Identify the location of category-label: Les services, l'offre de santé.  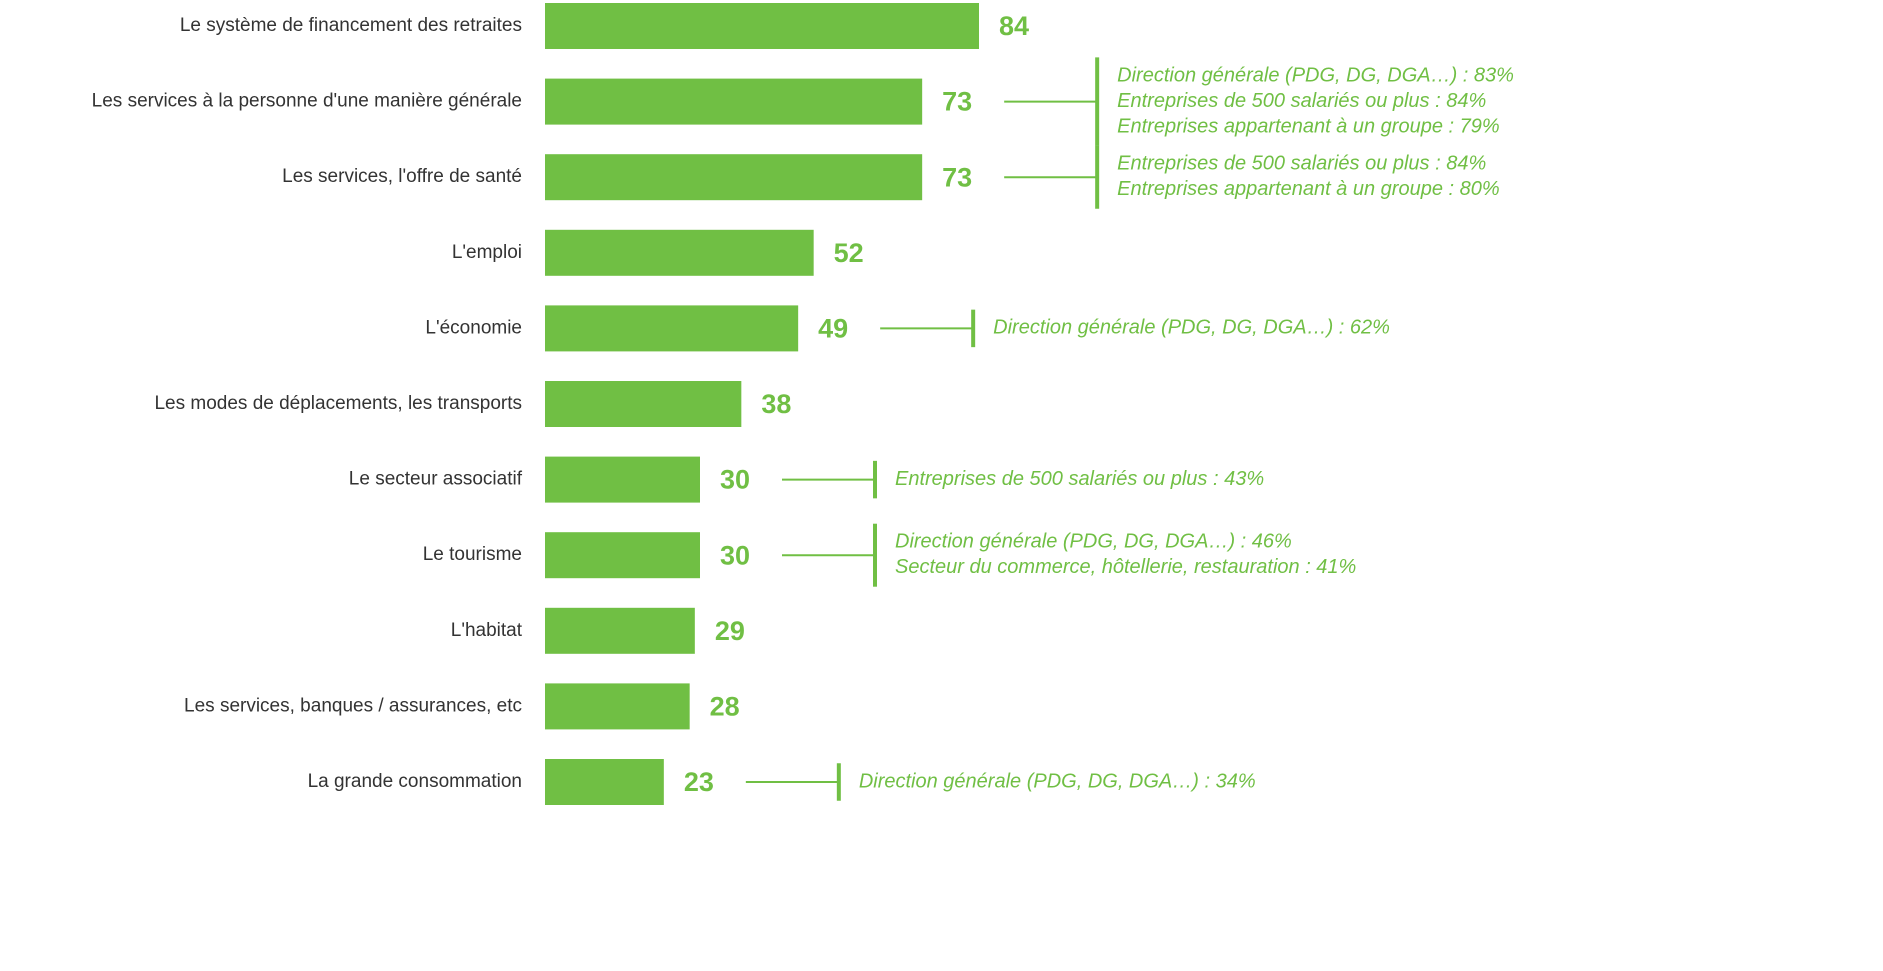
(402, 176).